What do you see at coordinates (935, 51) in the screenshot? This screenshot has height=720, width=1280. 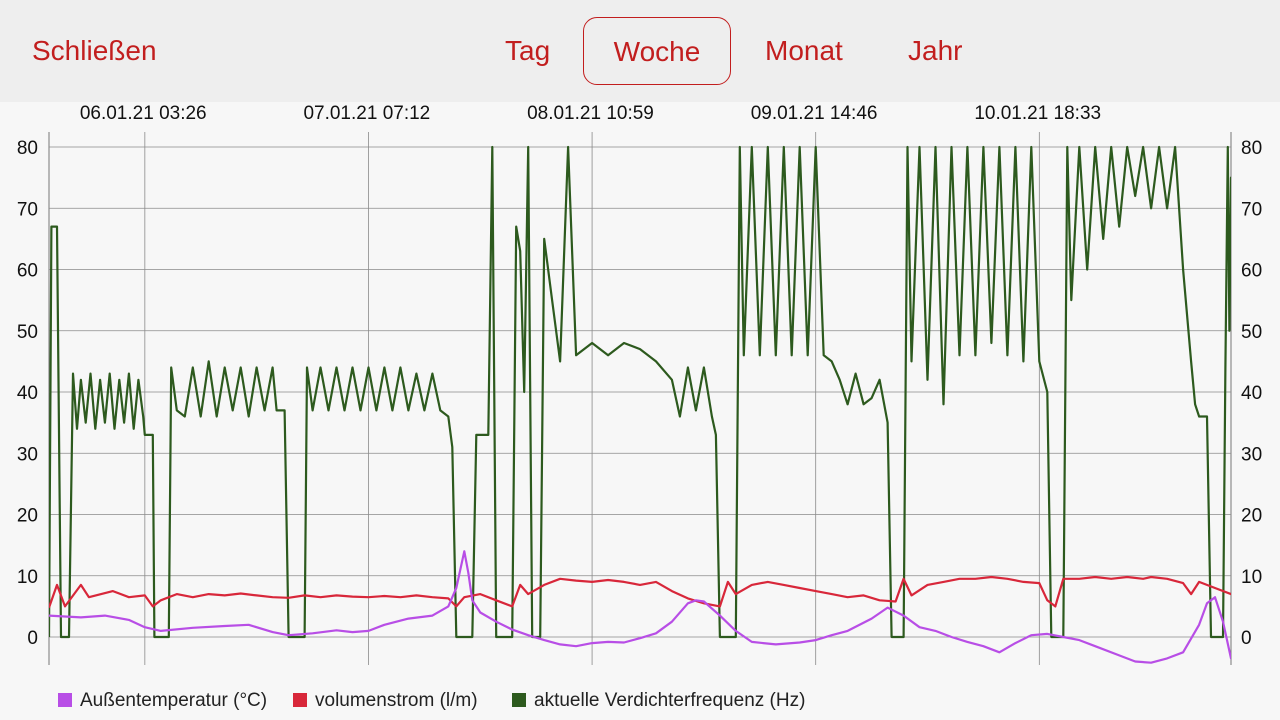 I see `tab-jahr: Jahr` at bounding box center [935, 51].